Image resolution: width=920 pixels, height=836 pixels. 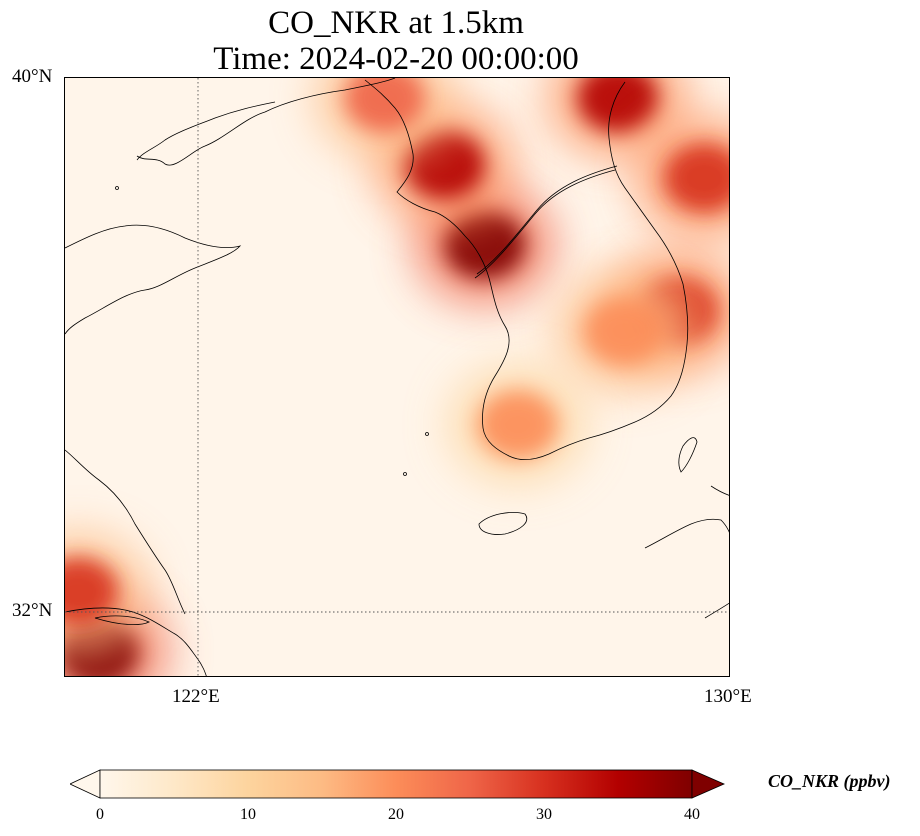 I want to click on colorbar, so click(x=397, y=784).